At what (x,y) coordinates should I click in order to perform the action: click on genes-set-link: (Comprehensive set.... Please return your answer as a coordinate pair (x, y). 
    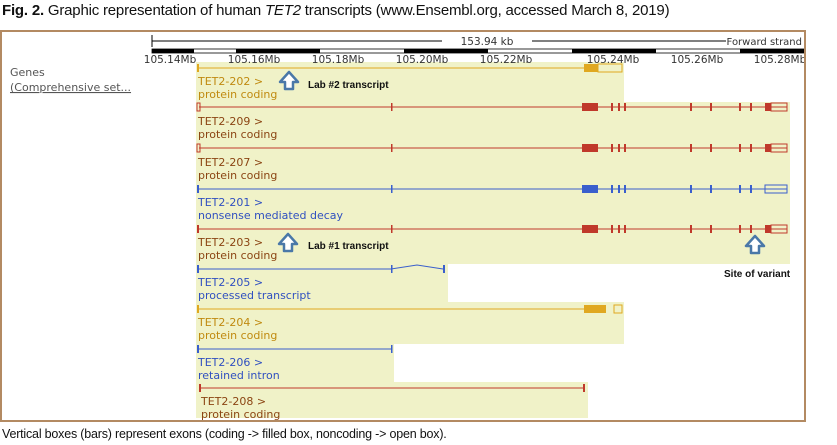
    Looking at the image, I should click on (70, 87).